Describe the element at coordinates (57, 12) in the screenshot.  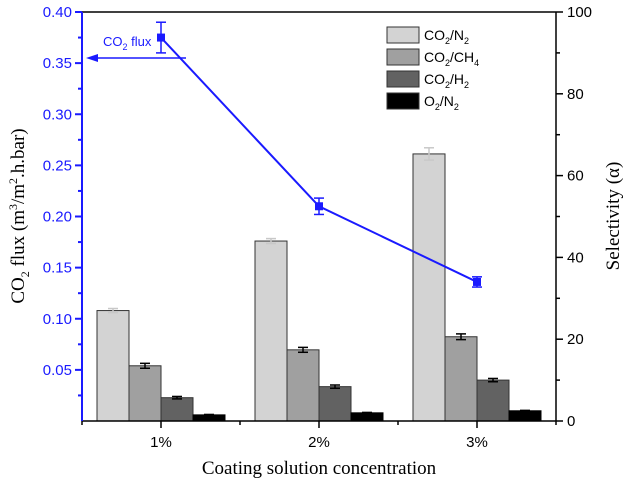
I see `left-tick-label: 0.40` at that location.